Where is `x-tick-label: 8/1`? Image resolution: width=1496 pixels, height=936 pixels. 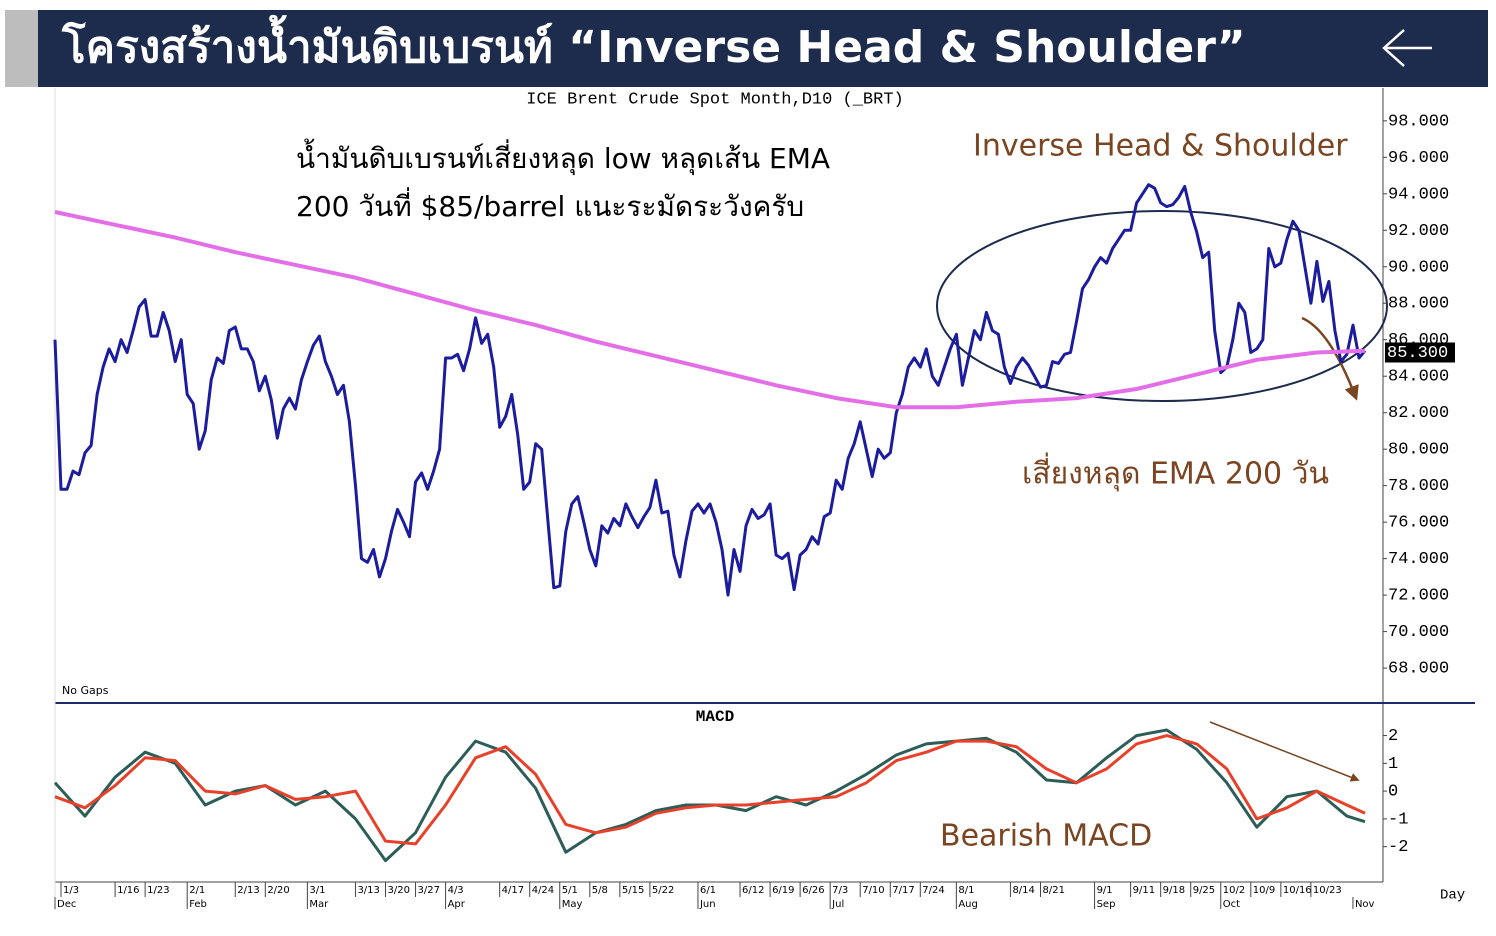 x-tick-label: 8/1 is located at coordinates (966, 890).